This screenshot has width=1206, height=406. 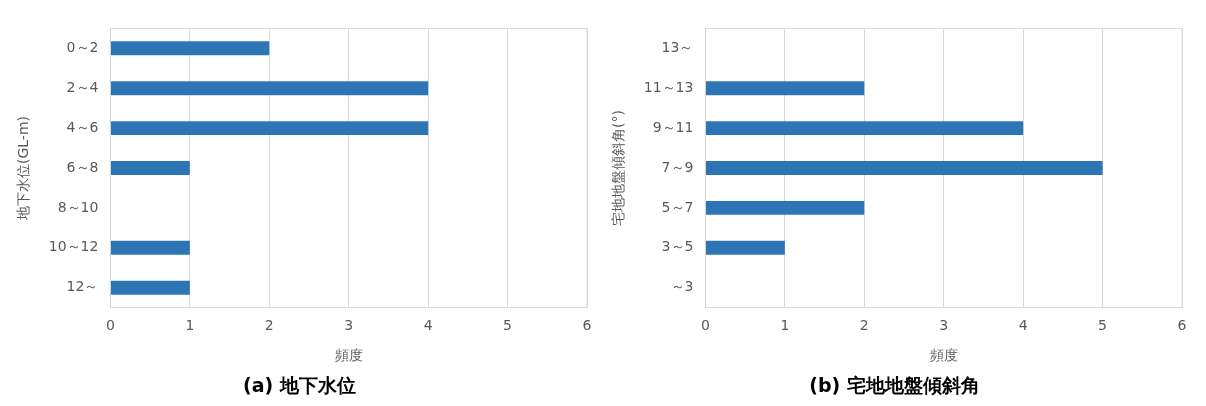 What do you see at coordinates (677, 246) in the screenshot?
I see `y-tick-label: 3～5` at bounding box center [677, 246].